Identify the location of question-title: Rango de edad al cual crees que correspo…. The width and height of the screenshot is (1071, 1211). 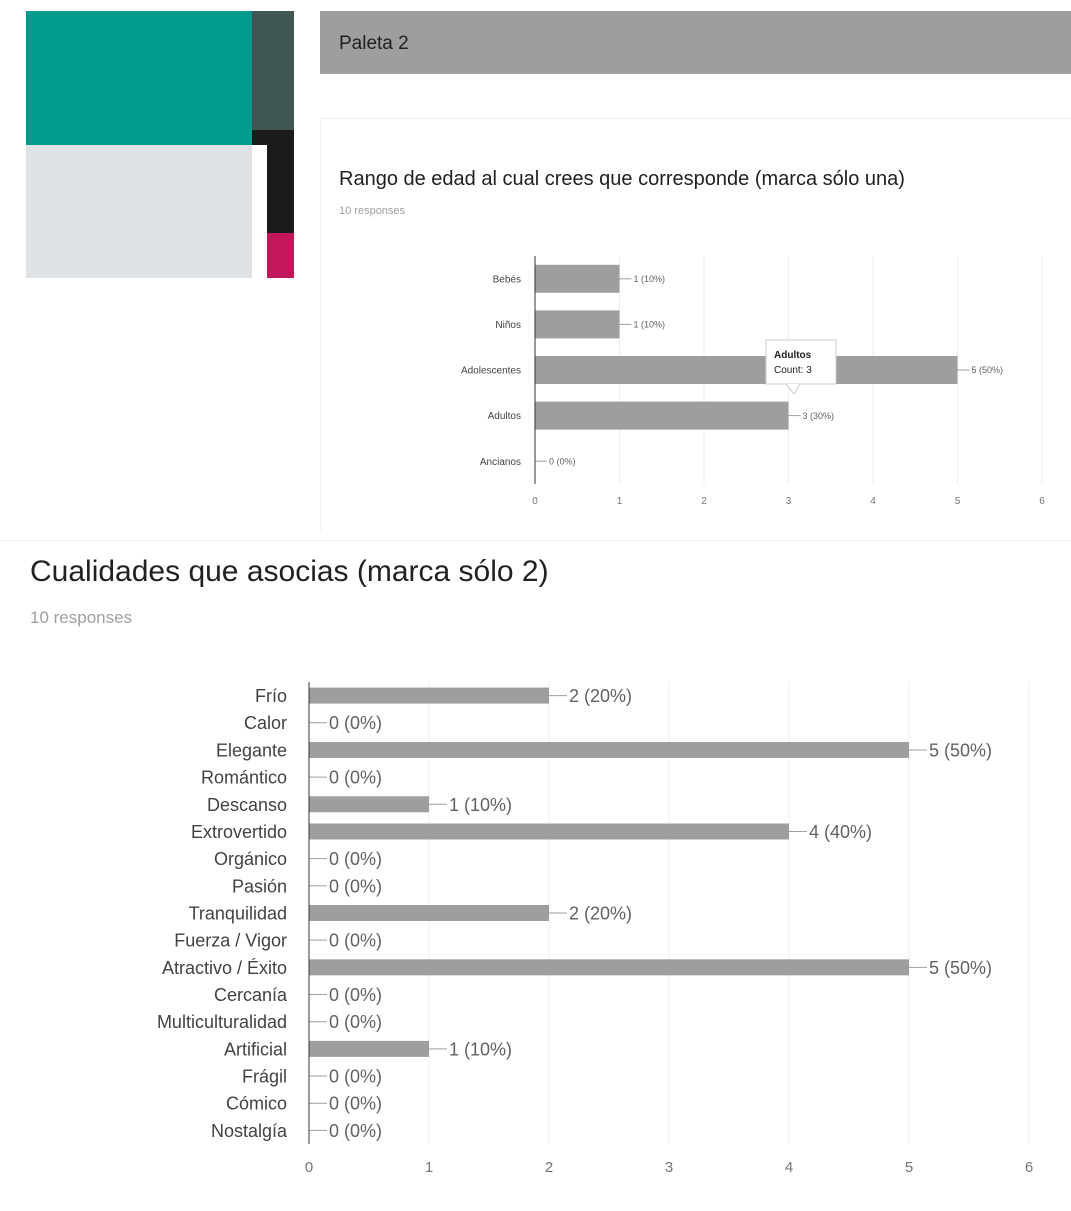
(622, 179).